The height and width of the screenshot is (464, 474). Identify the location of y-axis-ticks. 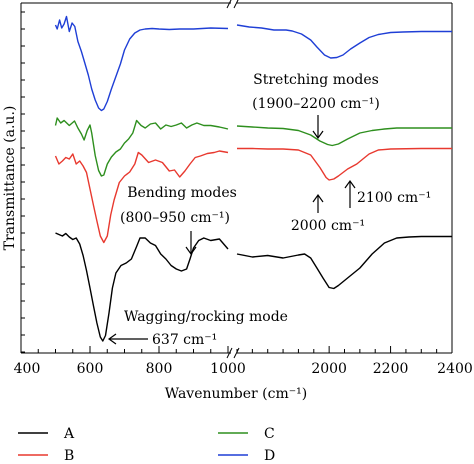
(23, 182).